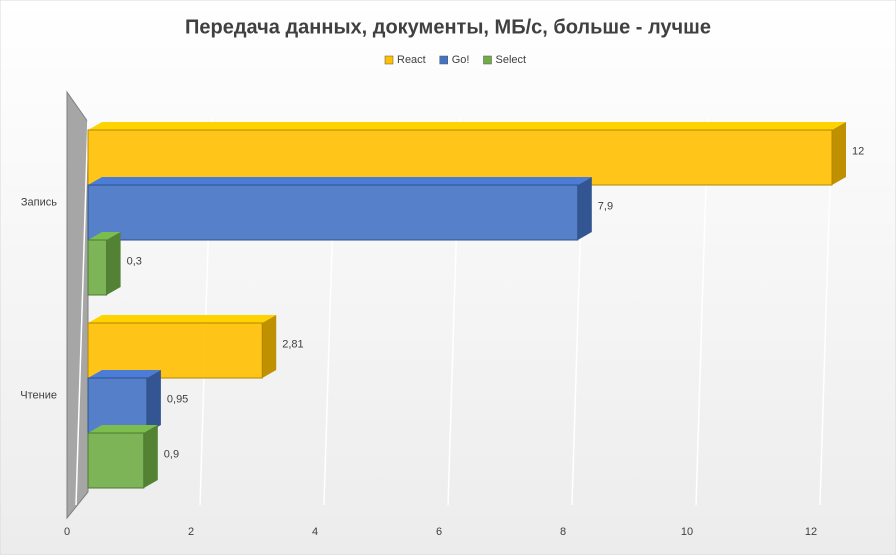 The image size is (896, 555). I want to click on x-tick-label: 2, so click(191, 532).